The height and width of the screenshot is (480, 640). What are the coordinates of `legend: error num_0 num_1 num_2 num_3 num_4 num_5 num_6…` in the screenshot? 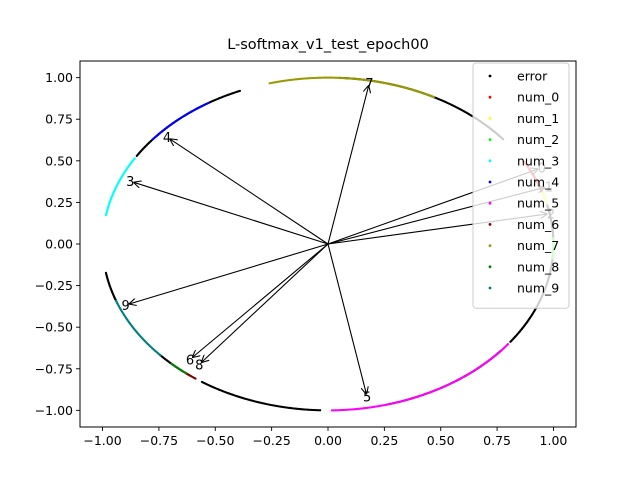 It's located at (521, 185).